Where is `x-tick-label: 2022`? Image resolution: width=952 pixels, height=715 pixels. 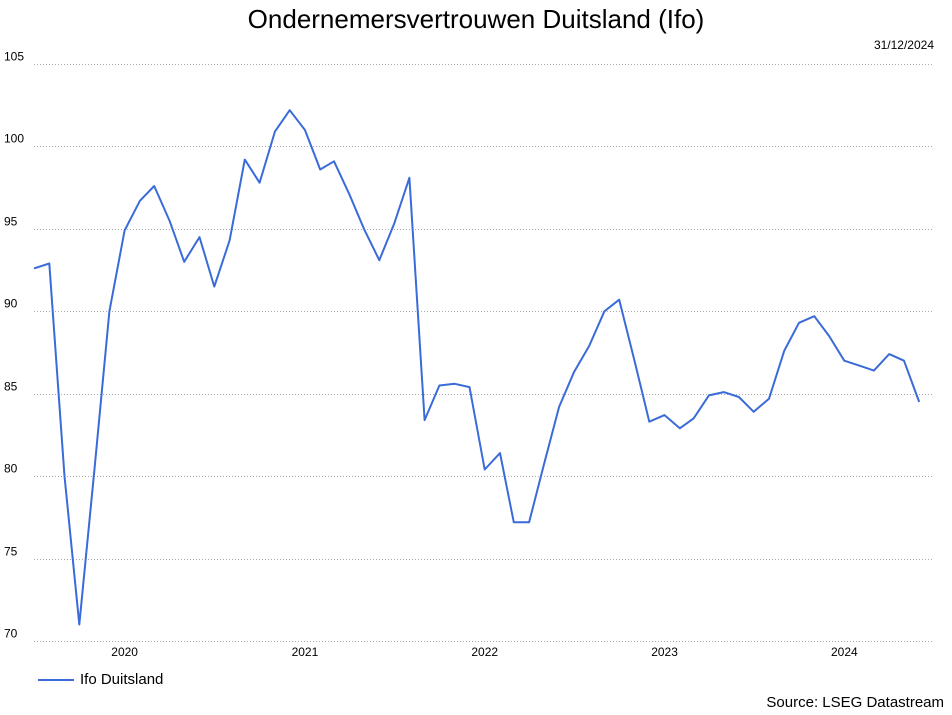 x-tick-label: 2022 is located at coordinates (484, 652).